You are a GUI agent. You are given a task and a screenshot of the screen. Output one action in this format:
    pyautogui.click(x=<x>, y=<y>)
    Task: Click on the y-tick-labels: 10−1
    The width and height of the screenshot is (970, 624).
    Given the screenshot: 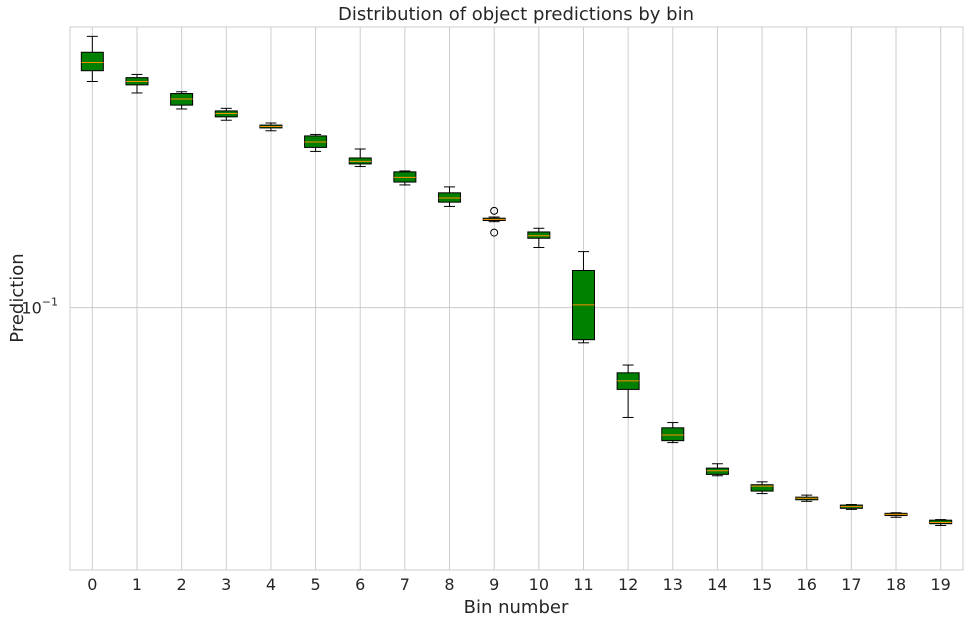 What is the action you would take?
    pyautogui.click(x=39, y=307)
    